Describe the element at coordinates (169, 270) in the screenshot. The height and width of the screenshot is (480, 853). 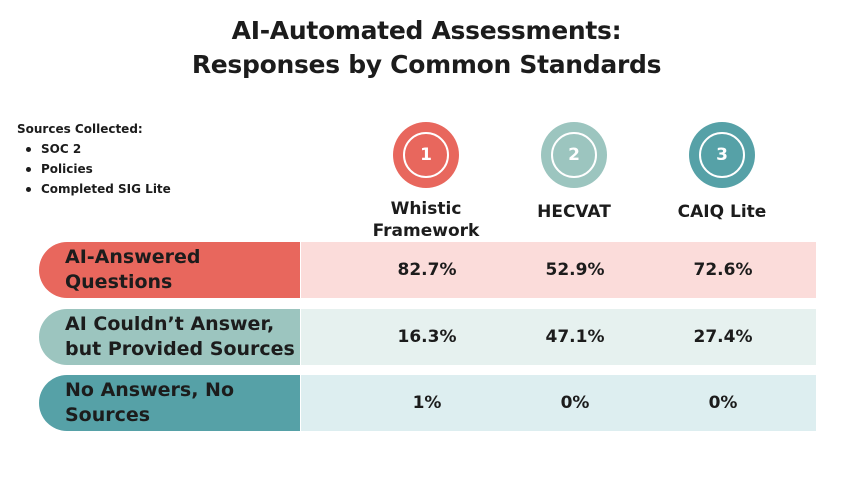
I see `row-label: AI-Answered Questions` at that location.